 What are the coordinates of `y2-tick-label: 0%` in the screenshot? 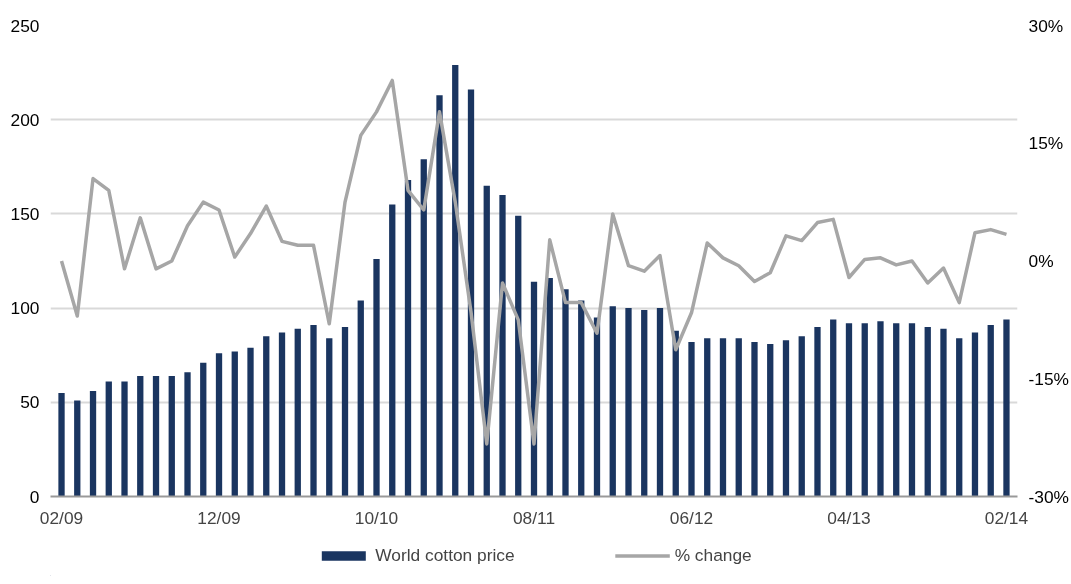 It's located at (1041, 261).